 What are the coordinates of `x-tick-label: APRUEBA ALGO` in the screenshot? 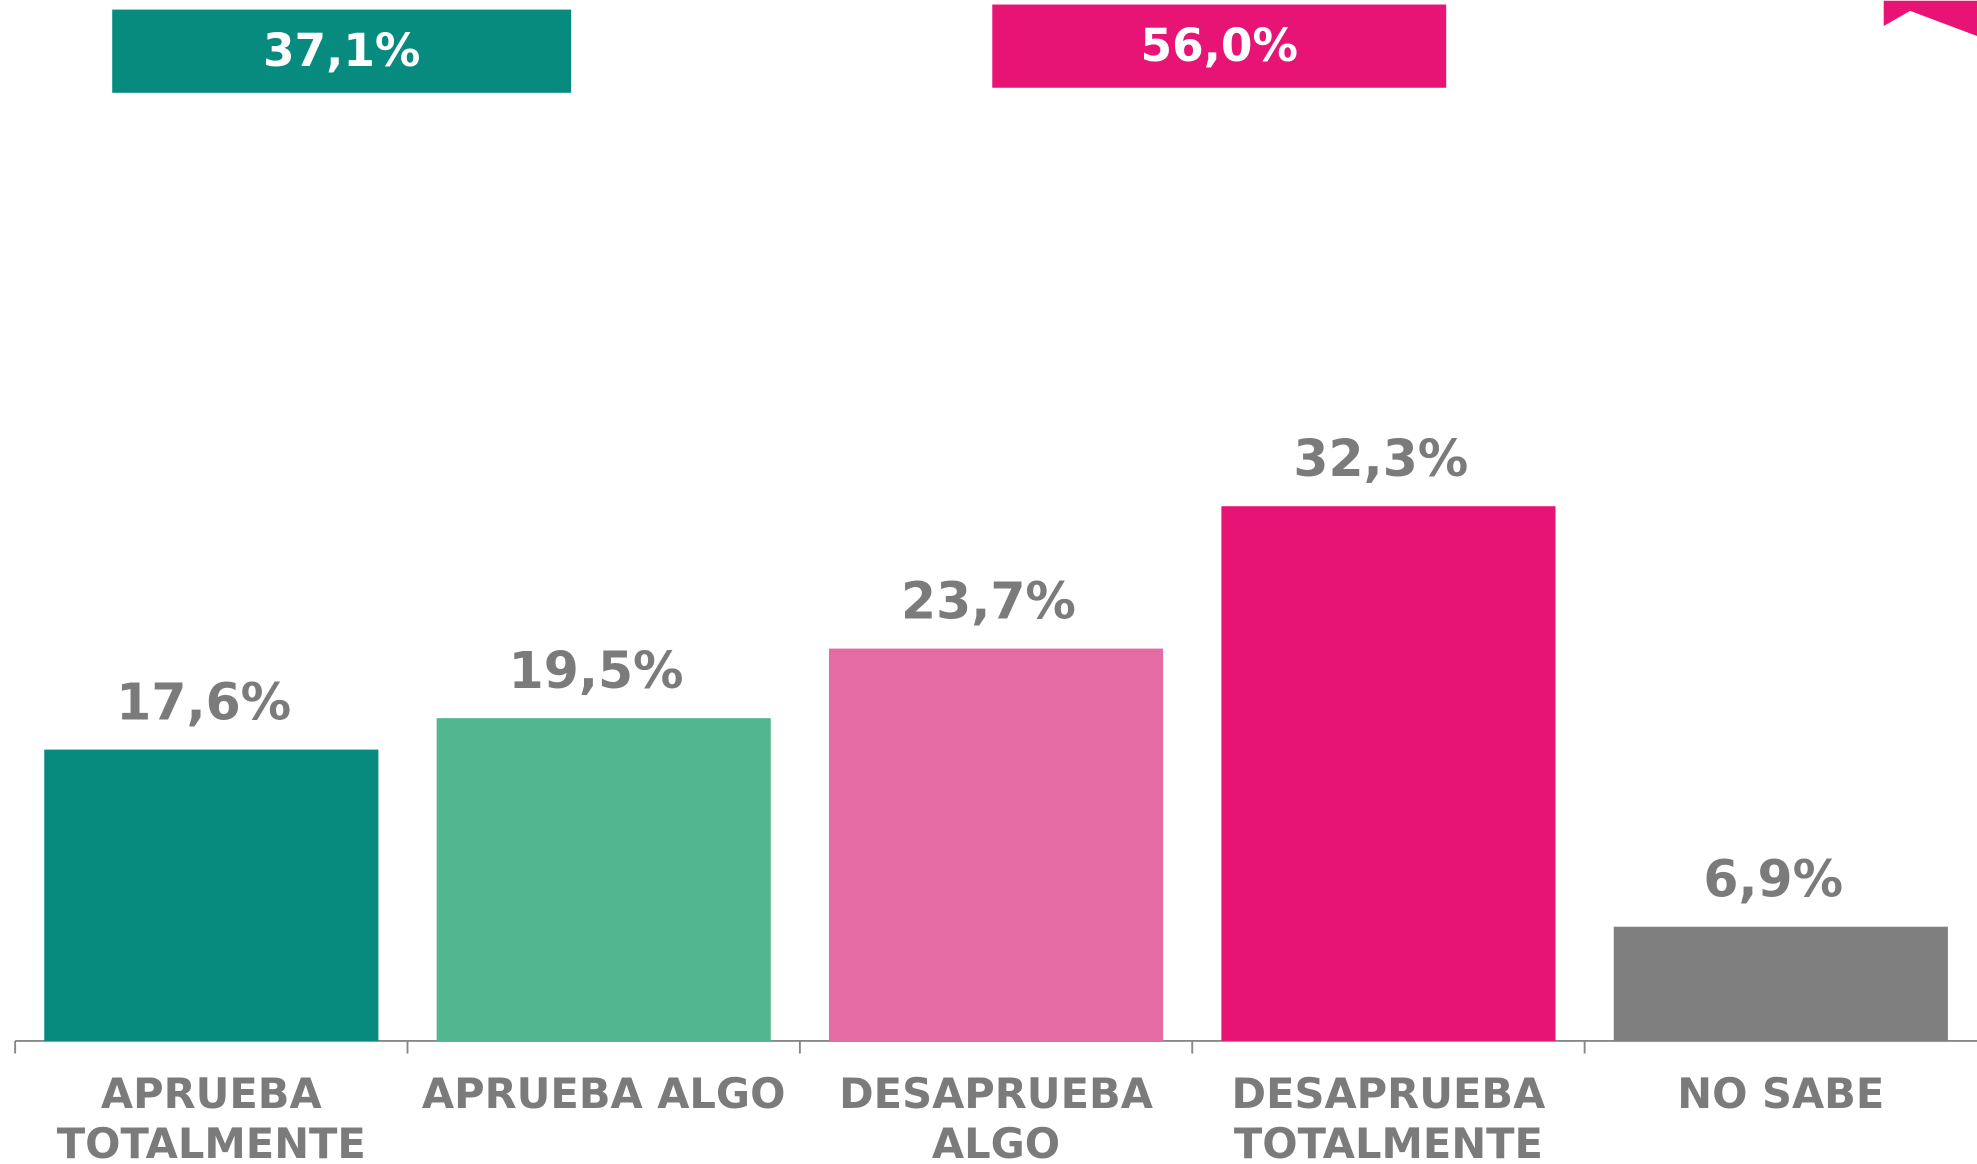 It's located at (603, 1093).